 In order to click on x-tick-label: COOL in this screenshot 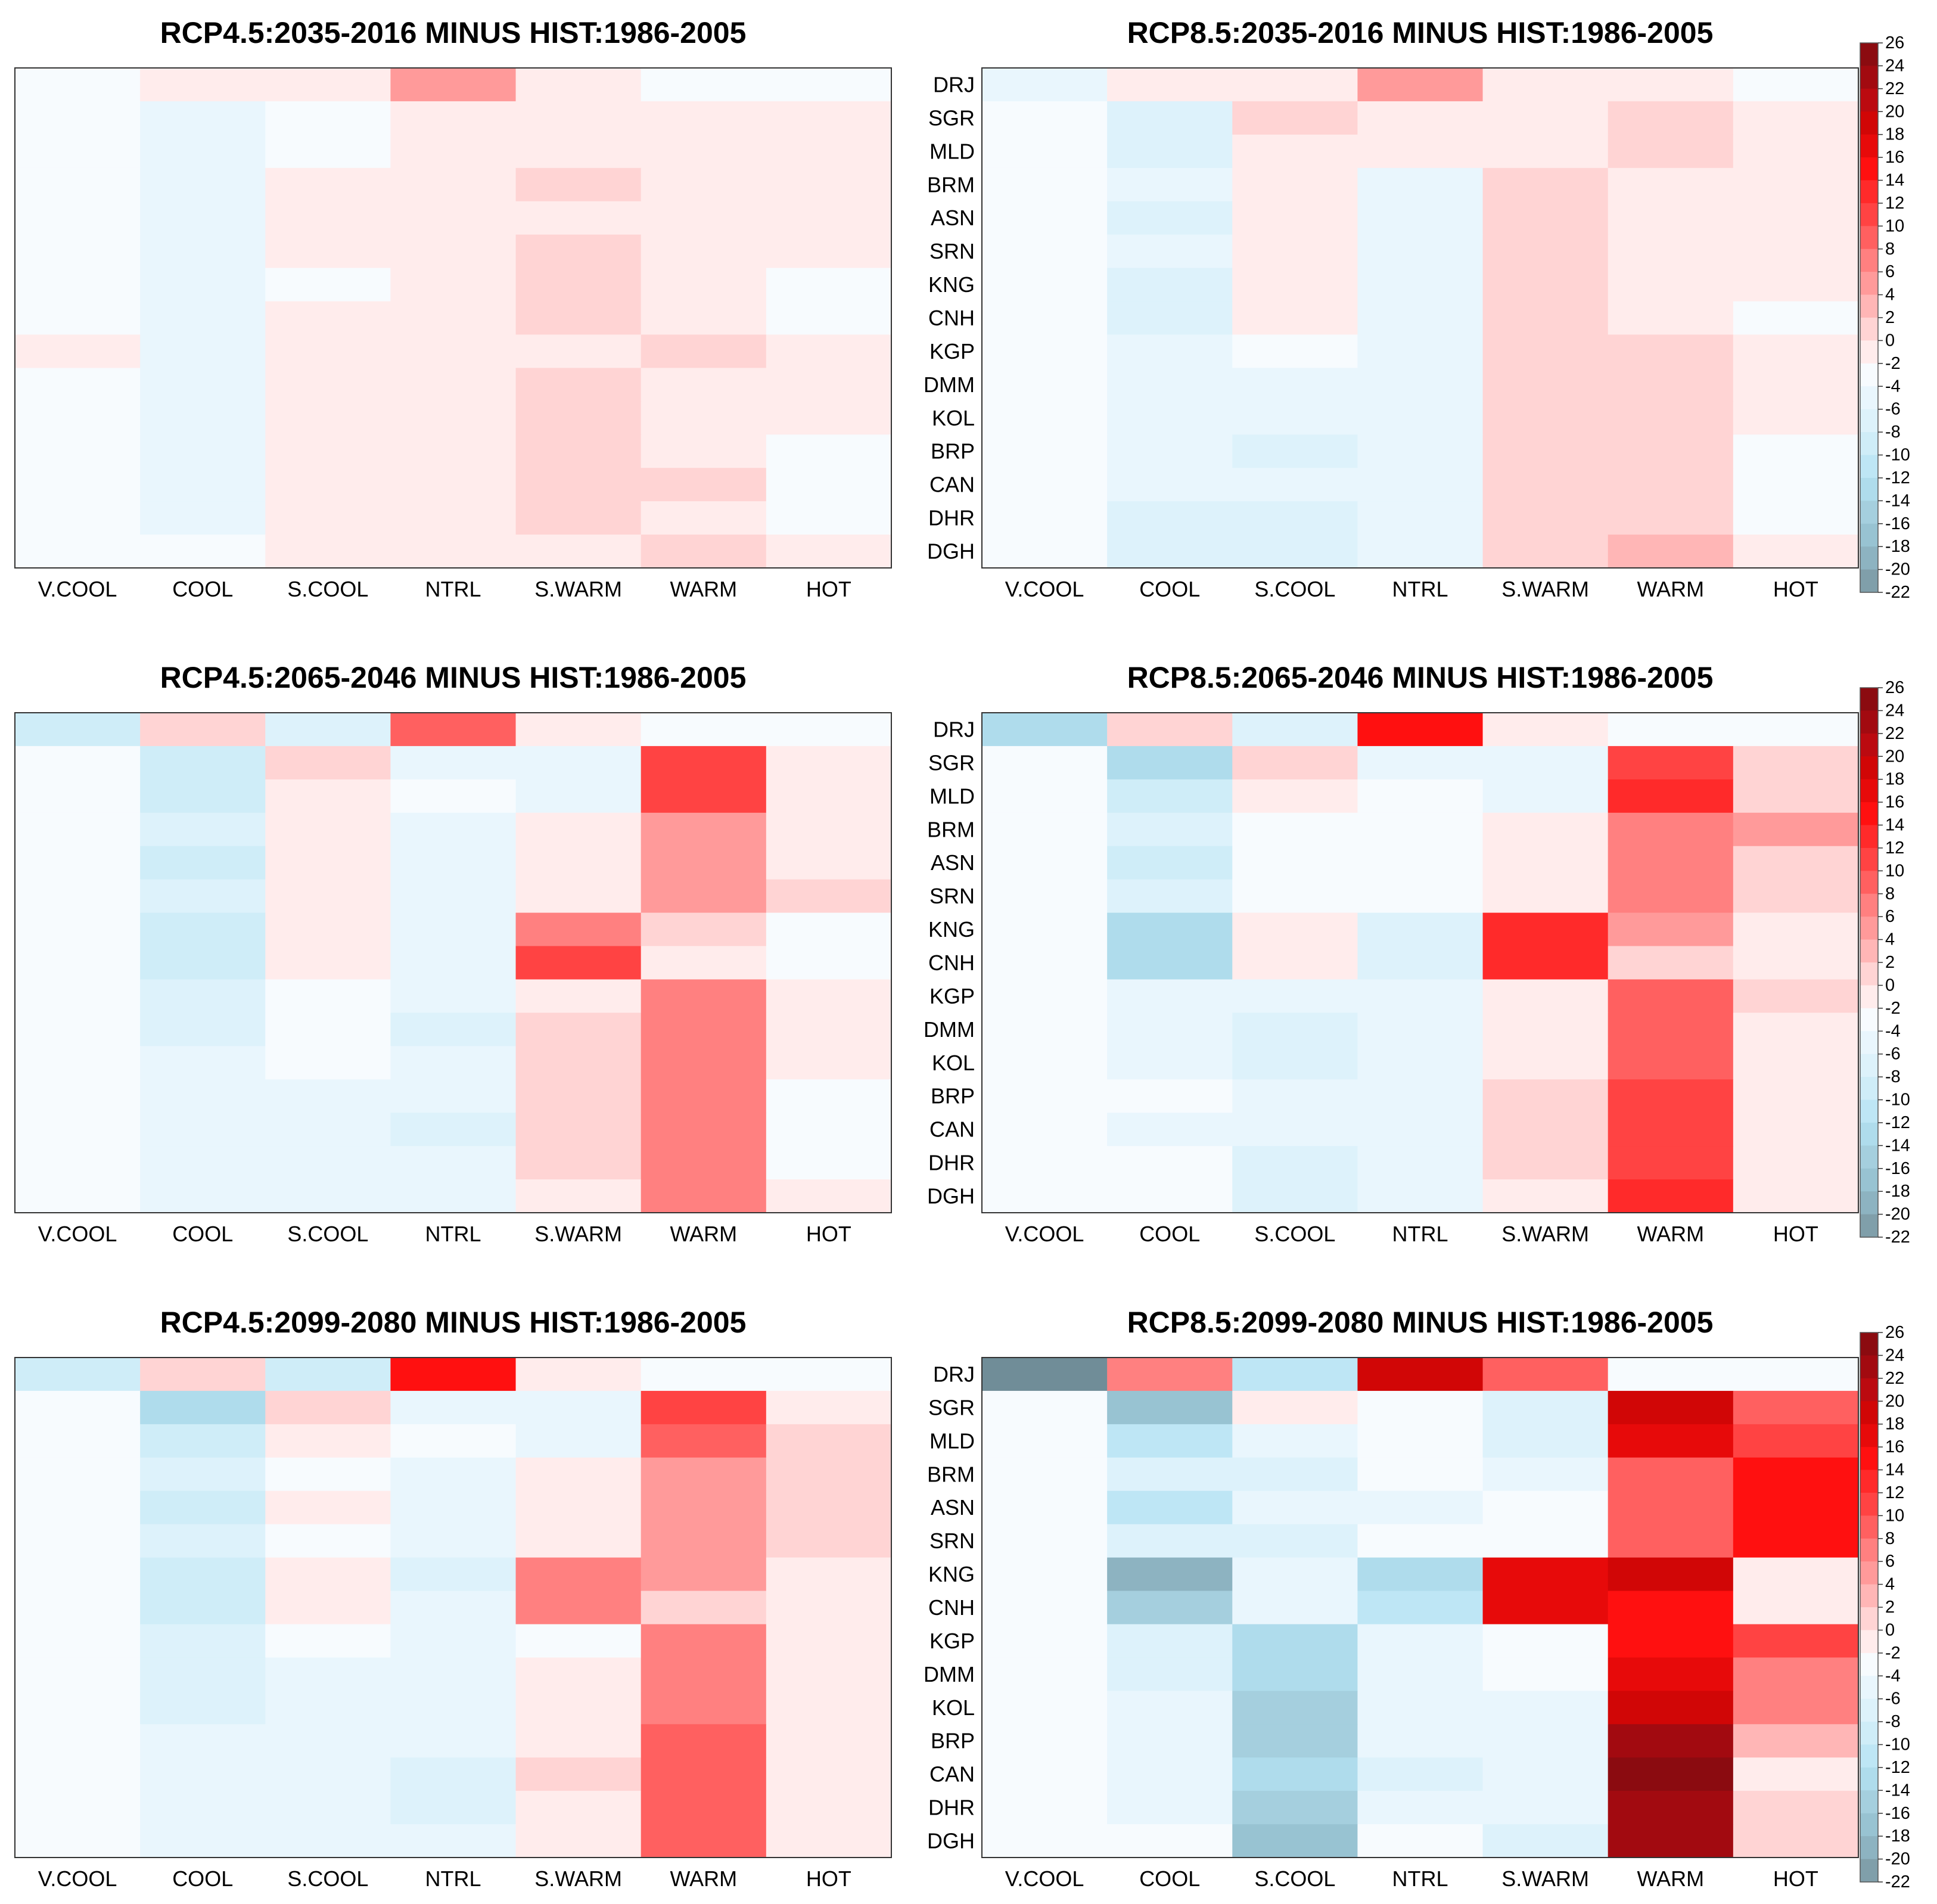, I will do `click(1169, 1234)`.